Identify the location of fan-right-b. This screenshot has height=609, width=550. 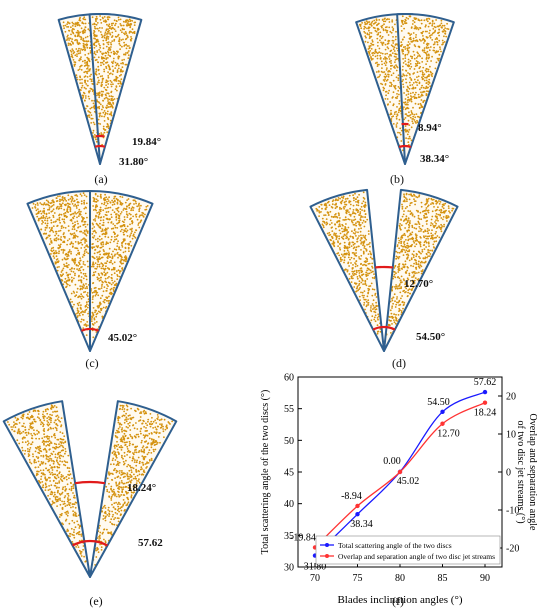
(425, 89).